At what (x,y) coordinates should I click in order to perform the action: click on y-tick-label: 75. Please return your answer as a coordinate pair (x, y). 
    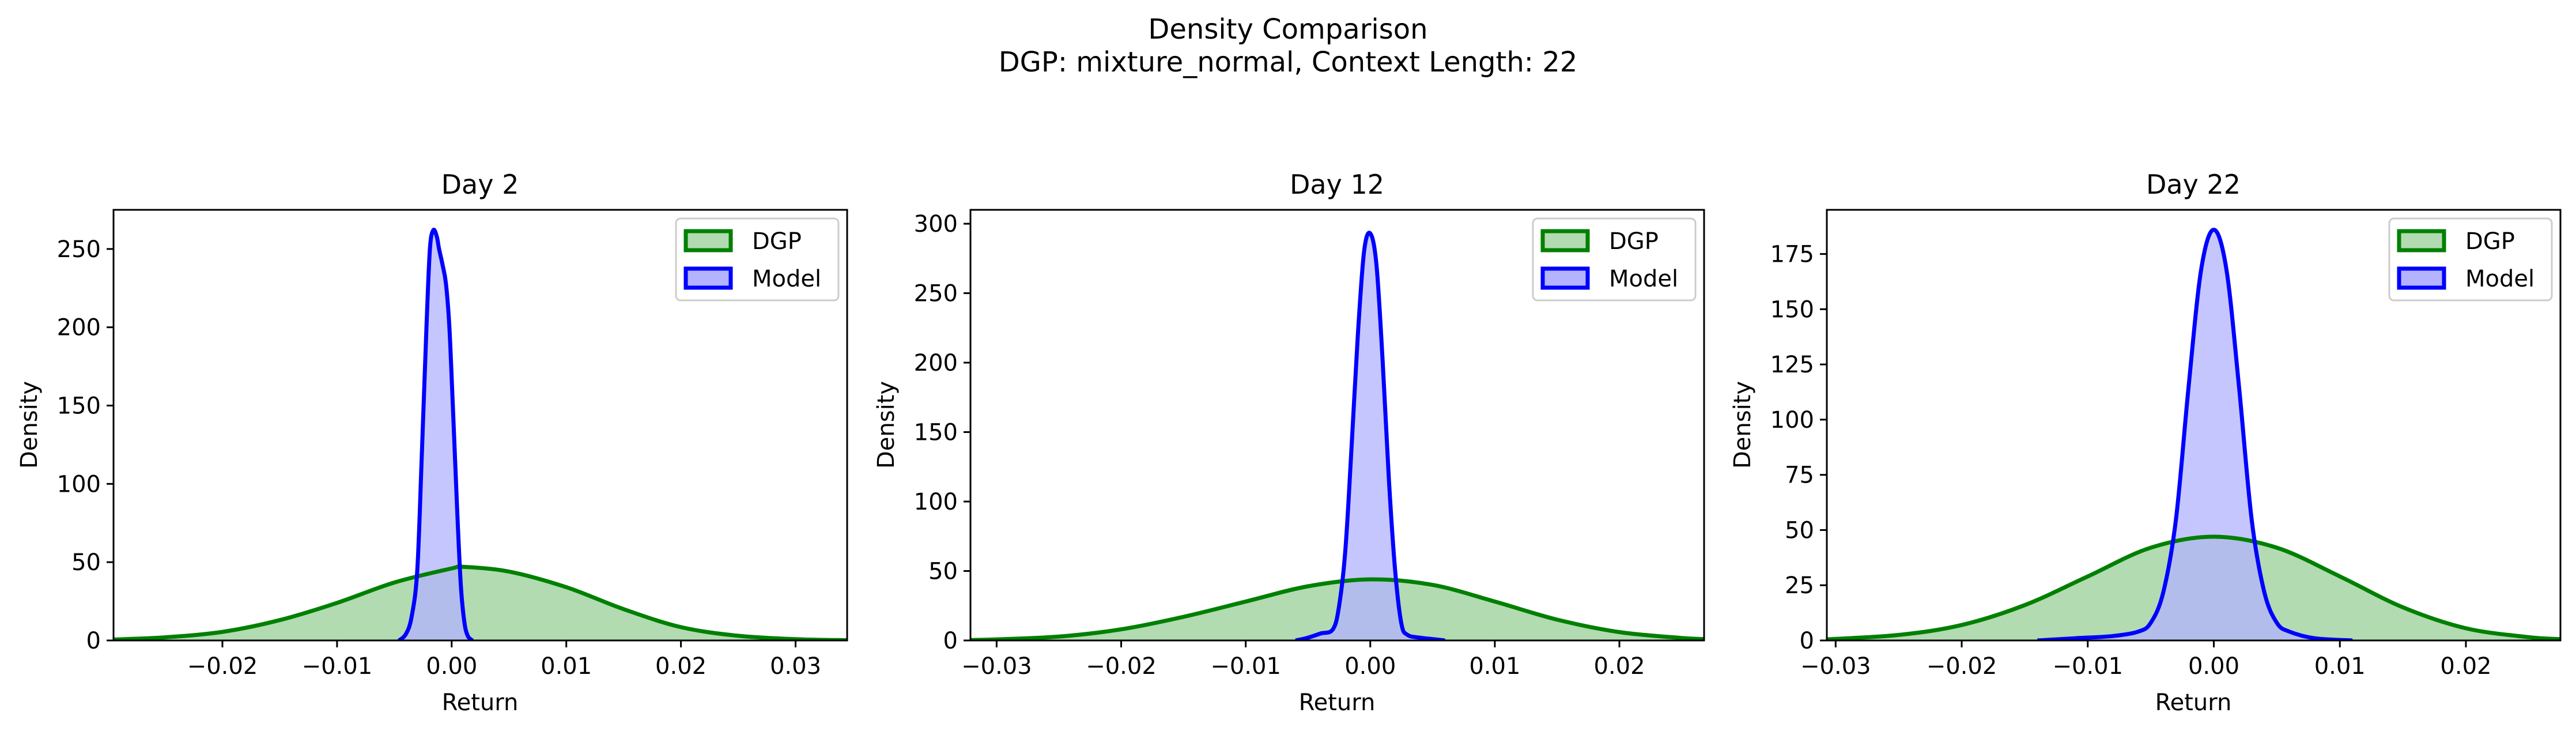
    Looking at the image, I should click on (1799, 475).